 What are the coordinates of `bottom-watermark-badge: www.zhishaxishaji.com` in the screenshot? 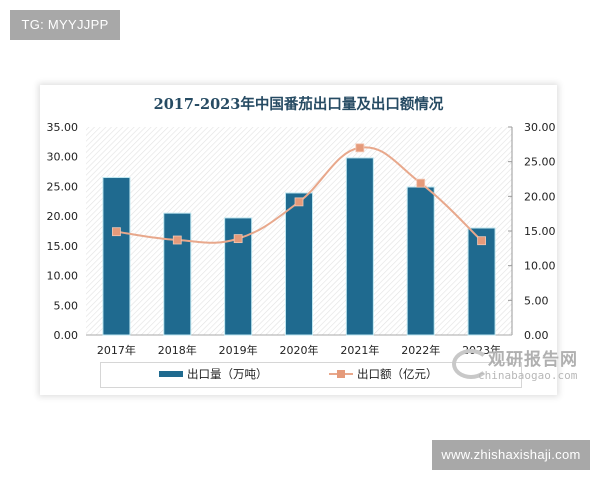 It's located at (511, 455).